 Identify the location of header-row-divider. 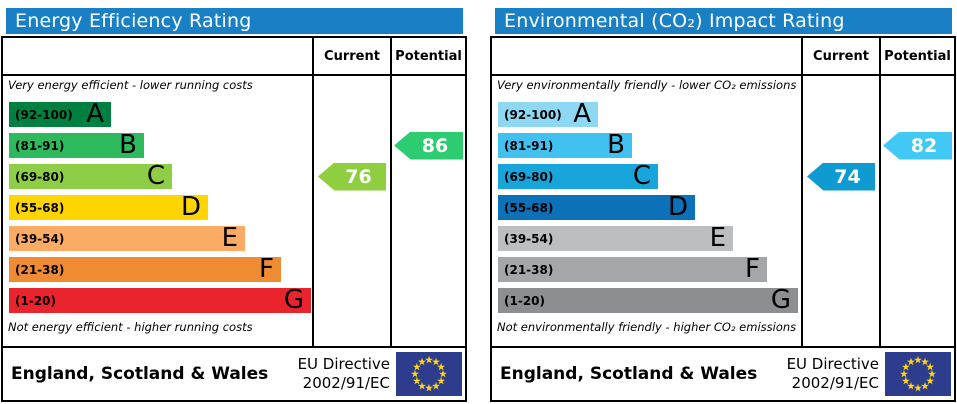
(234, 75).